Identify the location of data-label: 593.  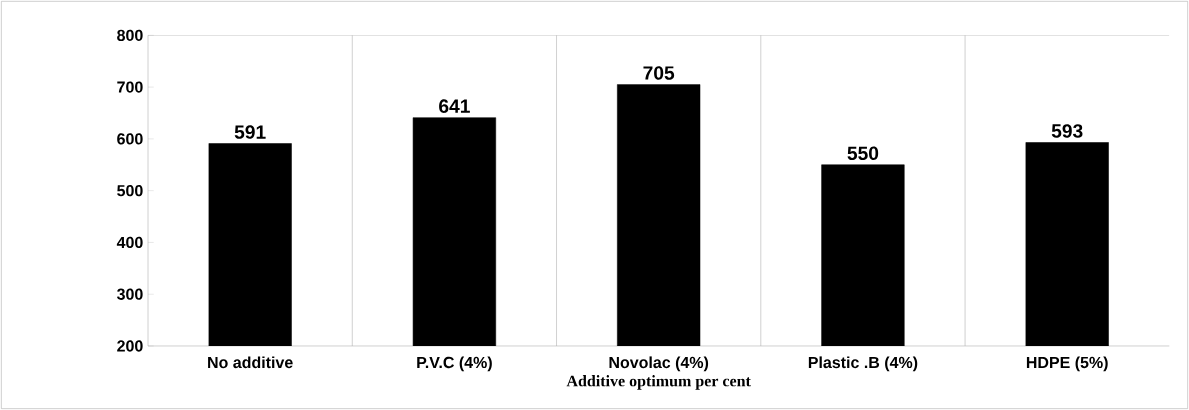
(1067, 131).